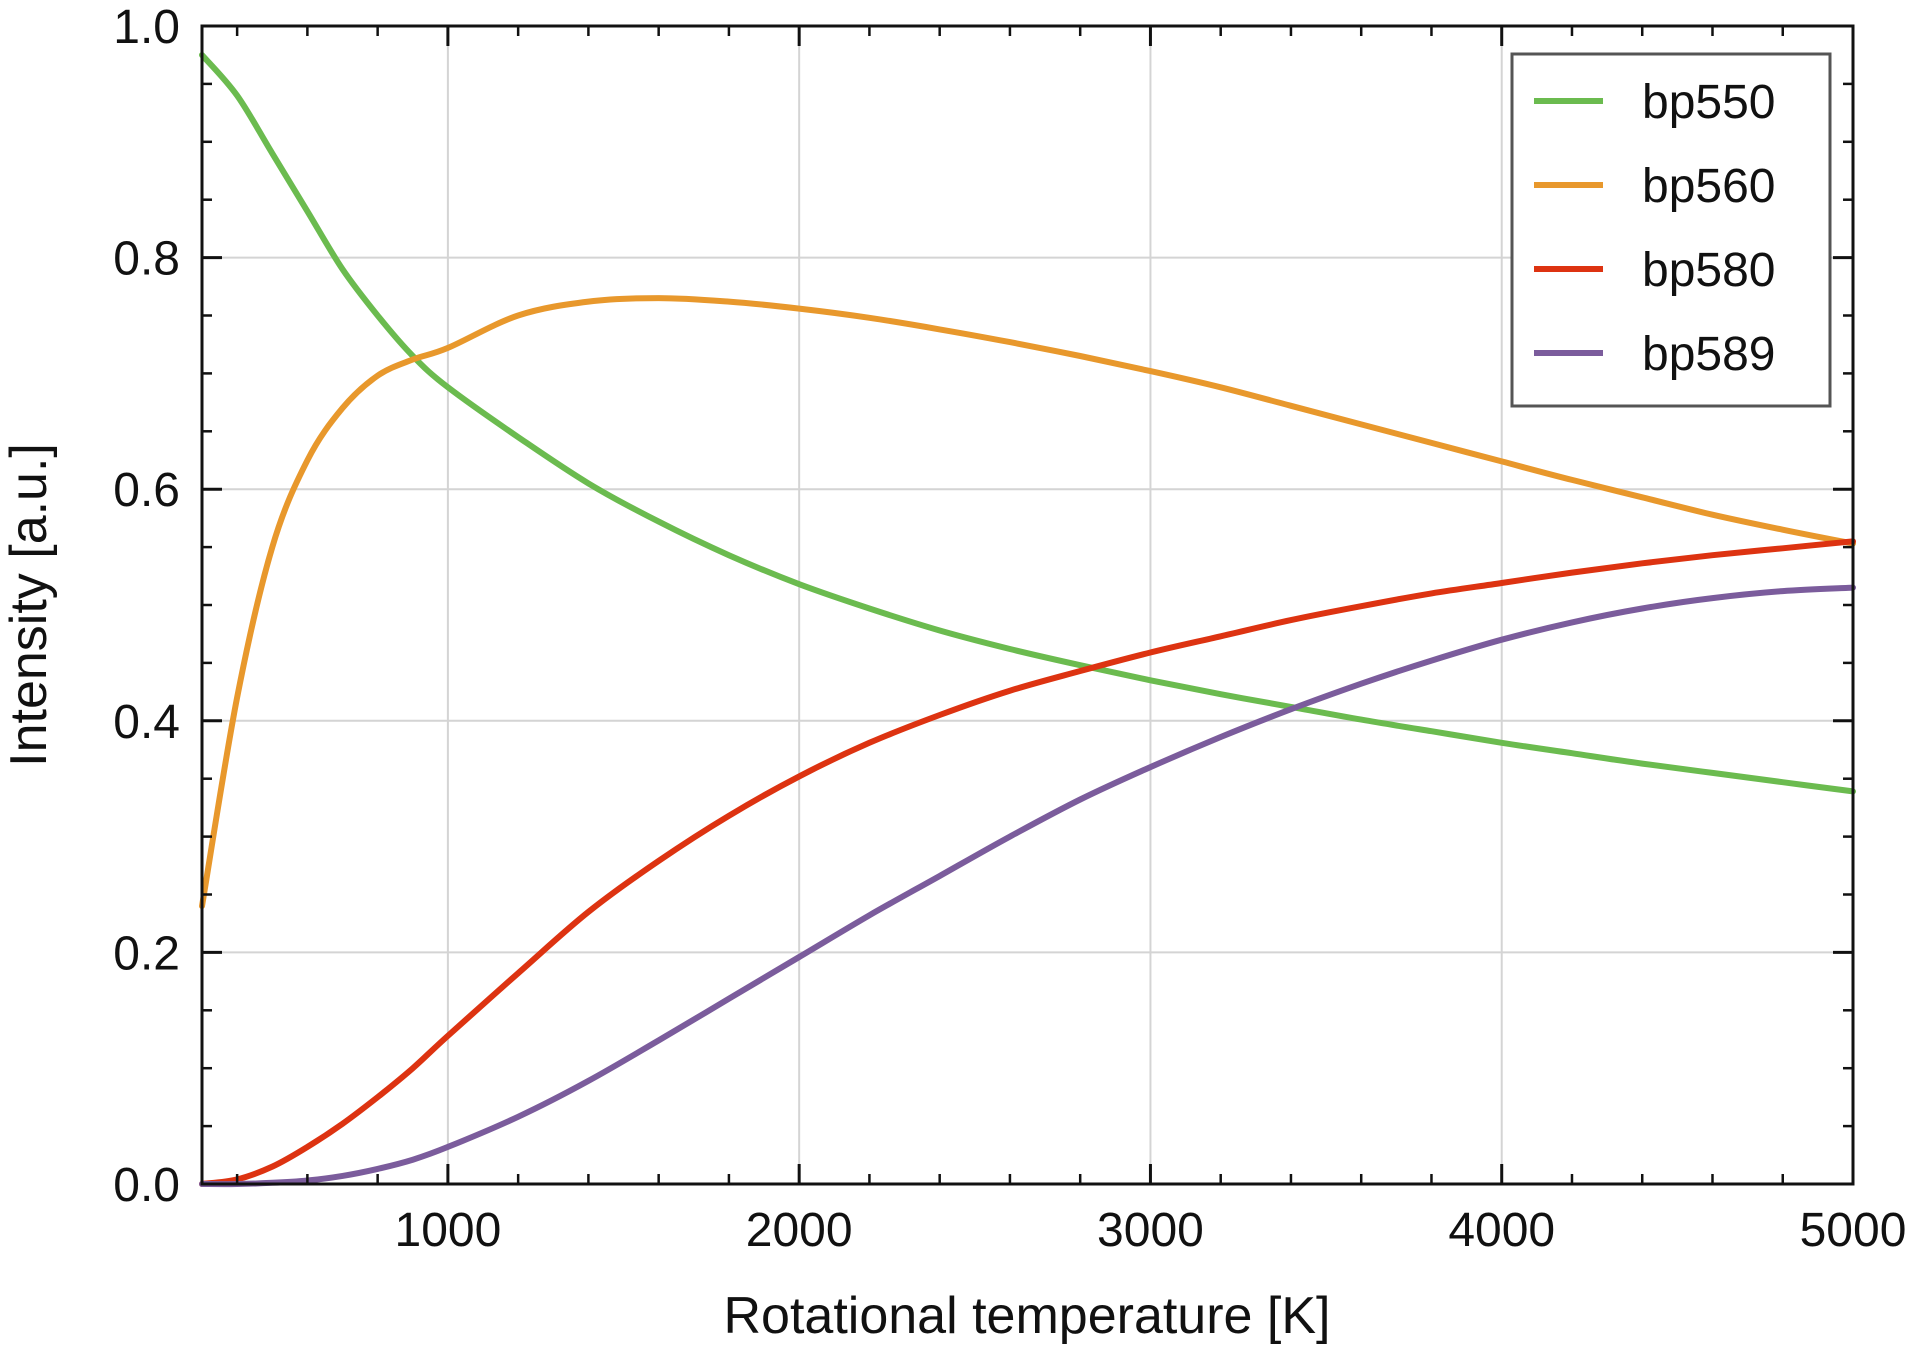 Image resolution: width=1919 pixels, height=1357 pixels. Describe the element at coordinates (146, 722) in the screenshot. I see `y-tick-label: 0.4` at that location.